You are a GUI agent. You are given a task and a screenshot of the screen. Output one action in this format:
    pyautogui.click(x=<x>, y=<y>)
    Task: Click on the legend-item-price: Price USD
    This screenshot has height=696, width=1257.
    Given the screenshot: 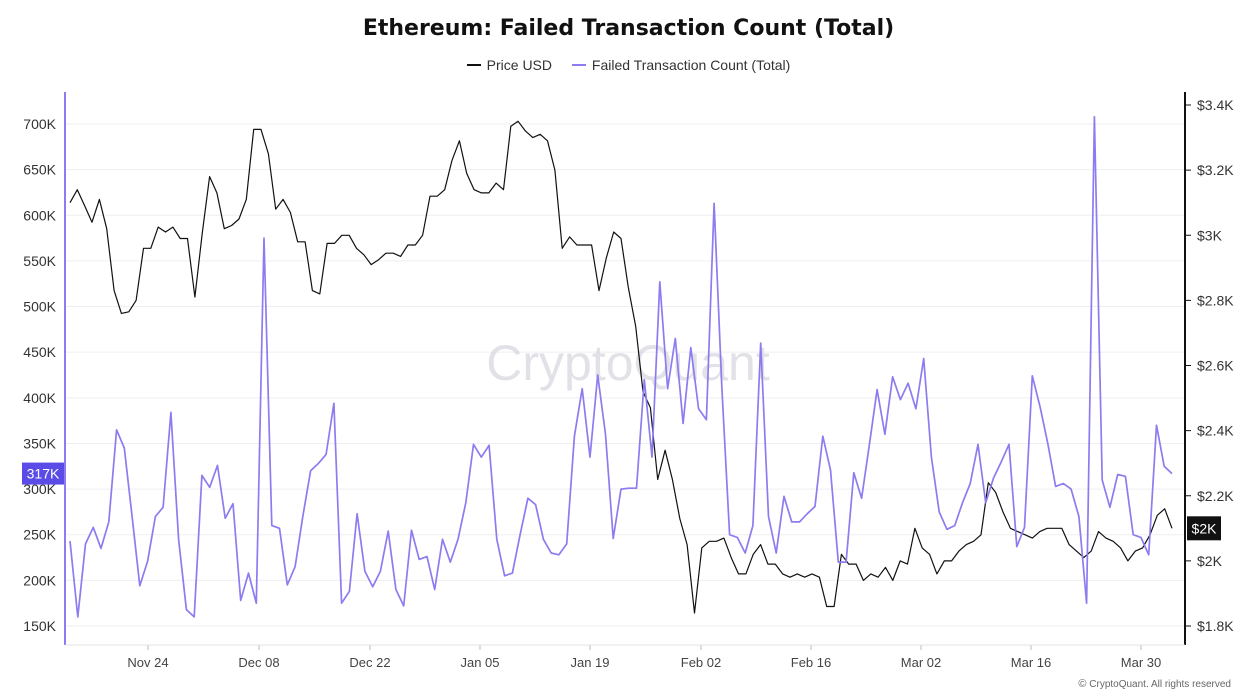 What is the action you would take?
    pyautogui.click(x=509, y=65)
    